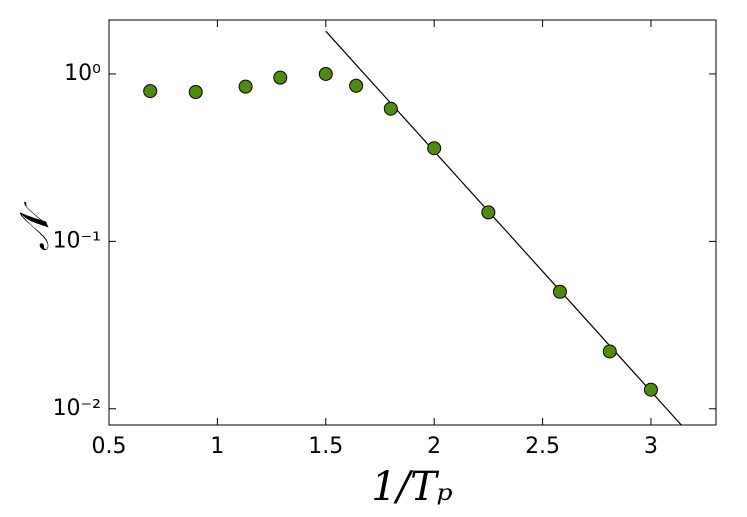  What do you see at coordinates (412, 487) in the screenshot?
I see `x-axis-label: 1/Tₚ` at bounding box center [412, 487].